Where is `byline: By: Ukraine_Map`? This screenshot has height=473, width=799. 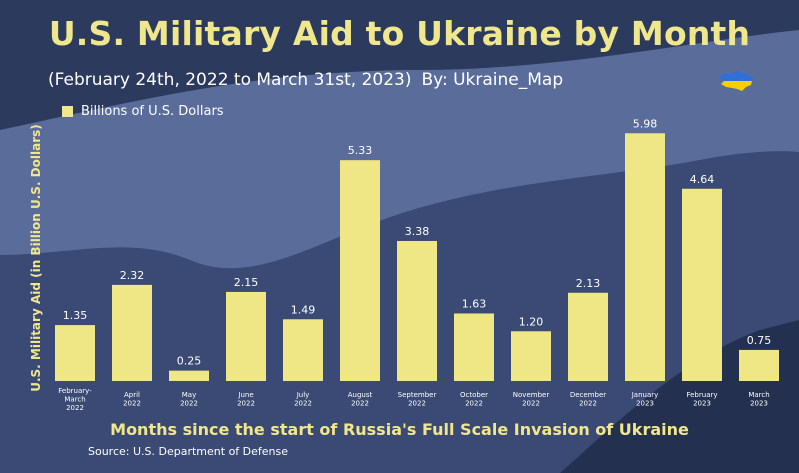 byline: By: Ukraine_Map is located at coordinates (492, 80).